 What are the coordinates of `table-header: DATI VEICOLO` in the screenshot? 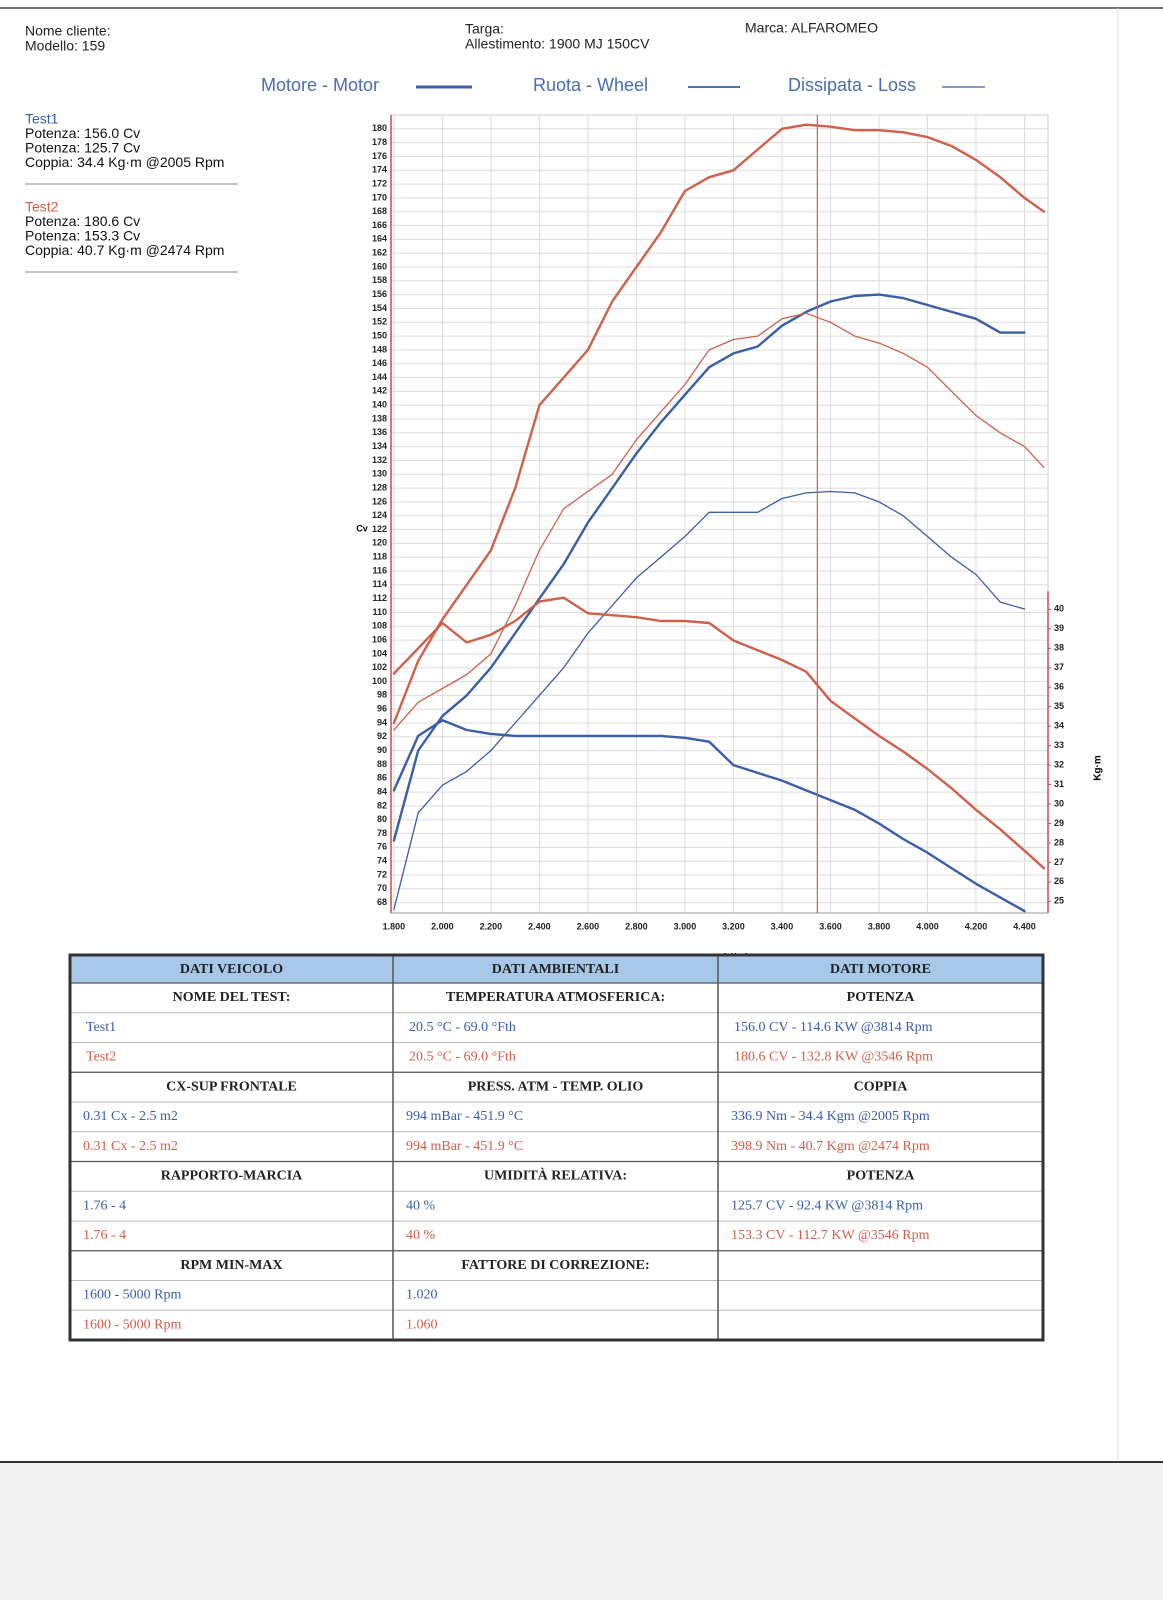 It's located at (231, 969).